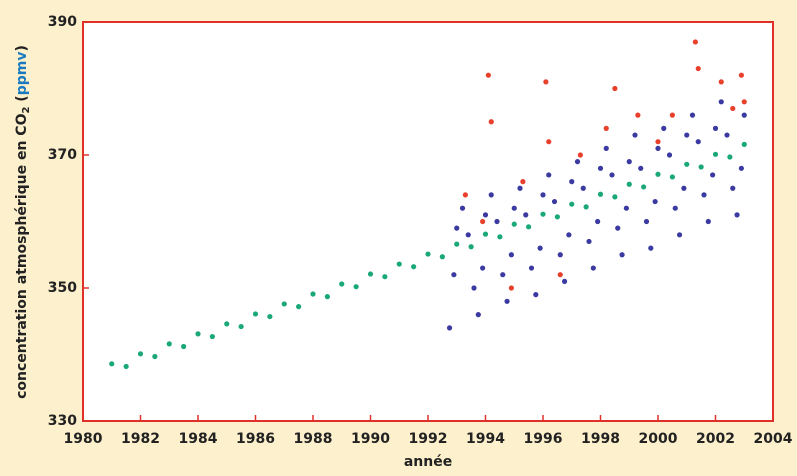 The width and height of the screenshot is (797, 476). Describe the element at coordinates (62, 288) in the screenshot. I see `y-tick-label: 350` at that location.